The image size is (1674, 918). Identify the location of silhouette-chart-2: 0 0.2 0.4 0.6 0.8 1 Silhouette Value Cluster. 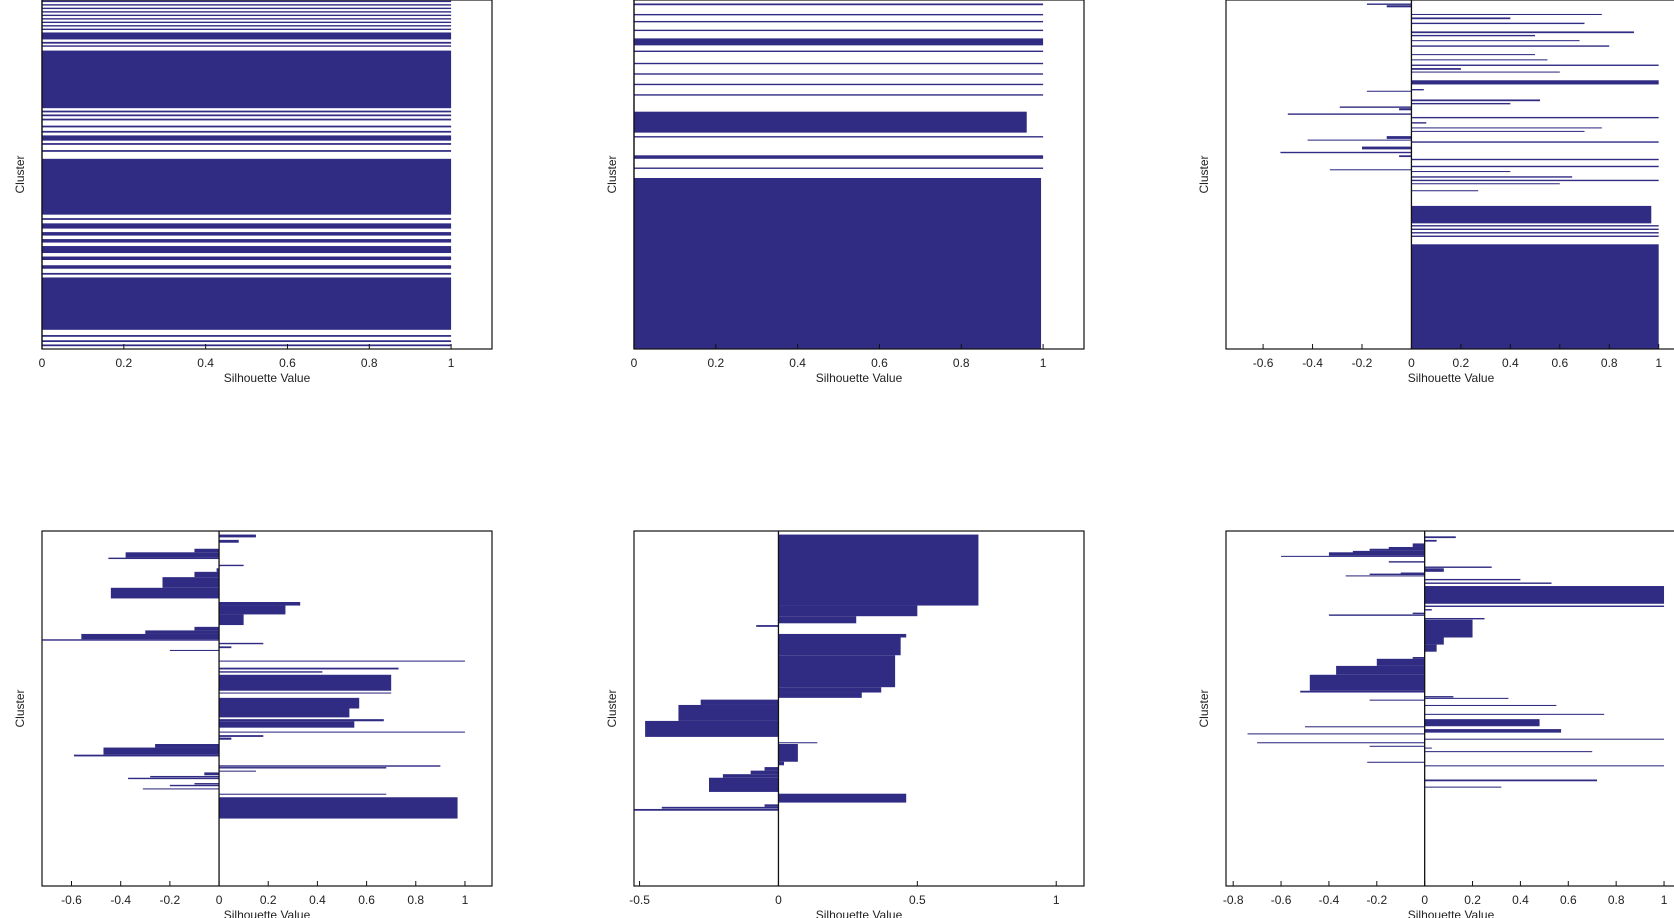
(845, 192).